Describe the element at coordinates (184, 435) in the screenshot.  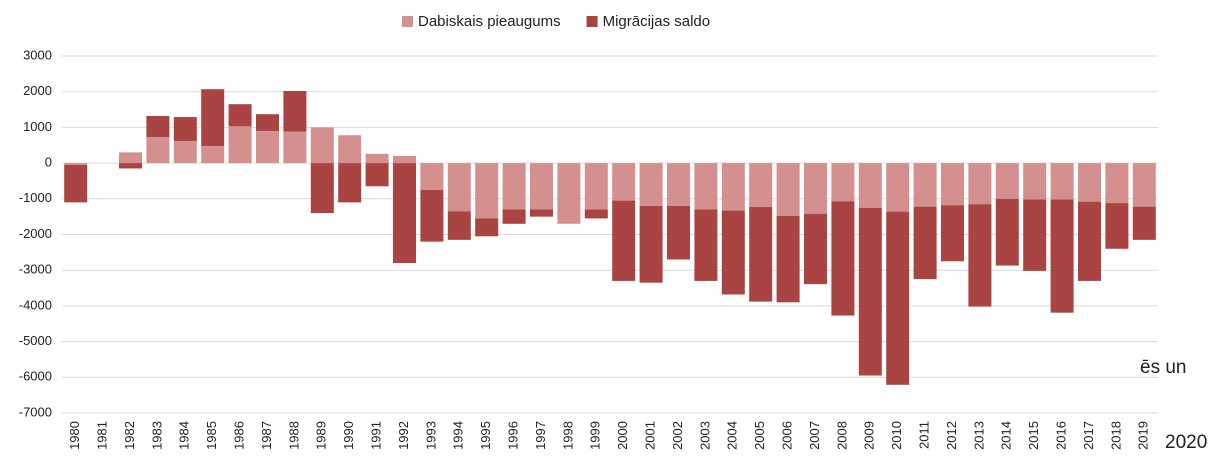
I see `x-tick-label: 1984` at that location.